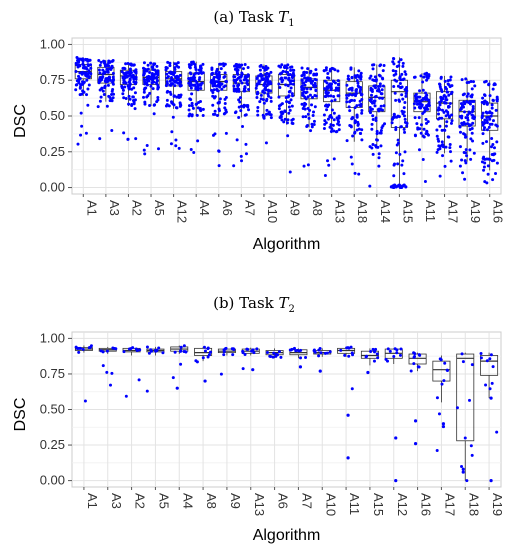 Image resolution: width=507 pixels, height=549 pixels. Describe the element at coordinates (465, 397) in the screenshot. I see `box-iqr` at that location.